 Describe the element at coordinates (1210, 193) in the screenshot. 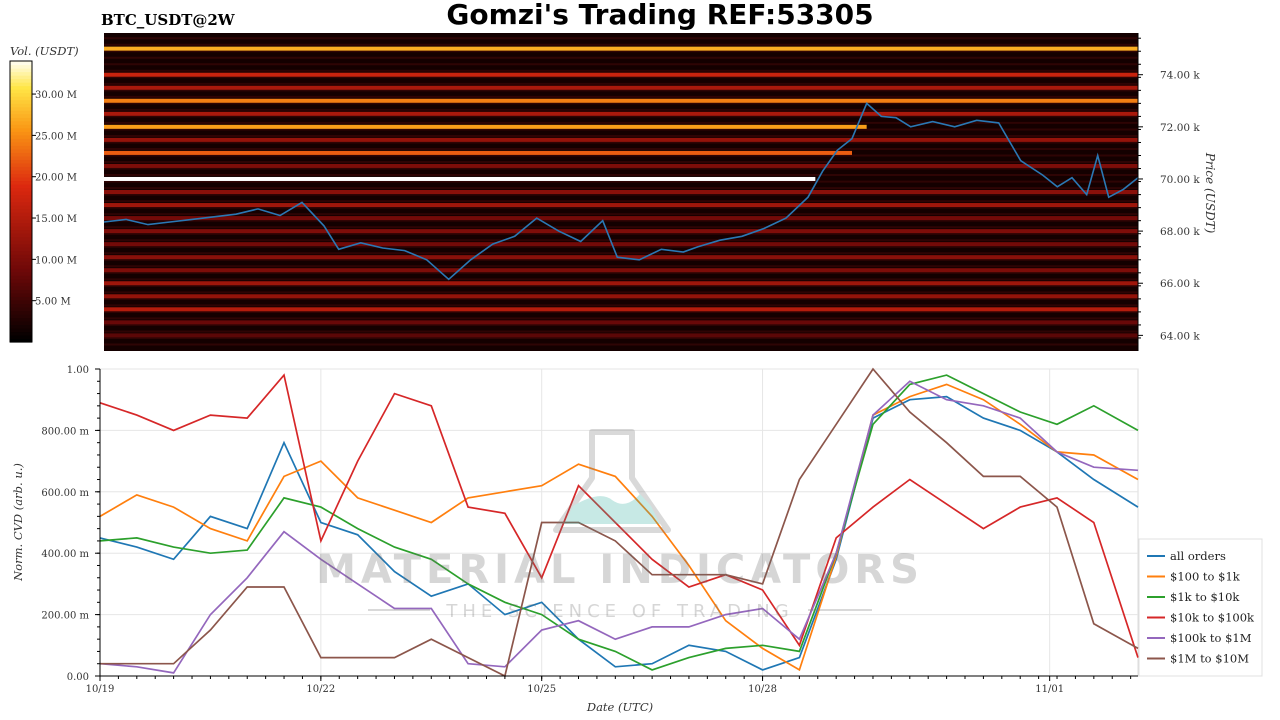

I see `price-axis-label: Price (USDT)` at that location.